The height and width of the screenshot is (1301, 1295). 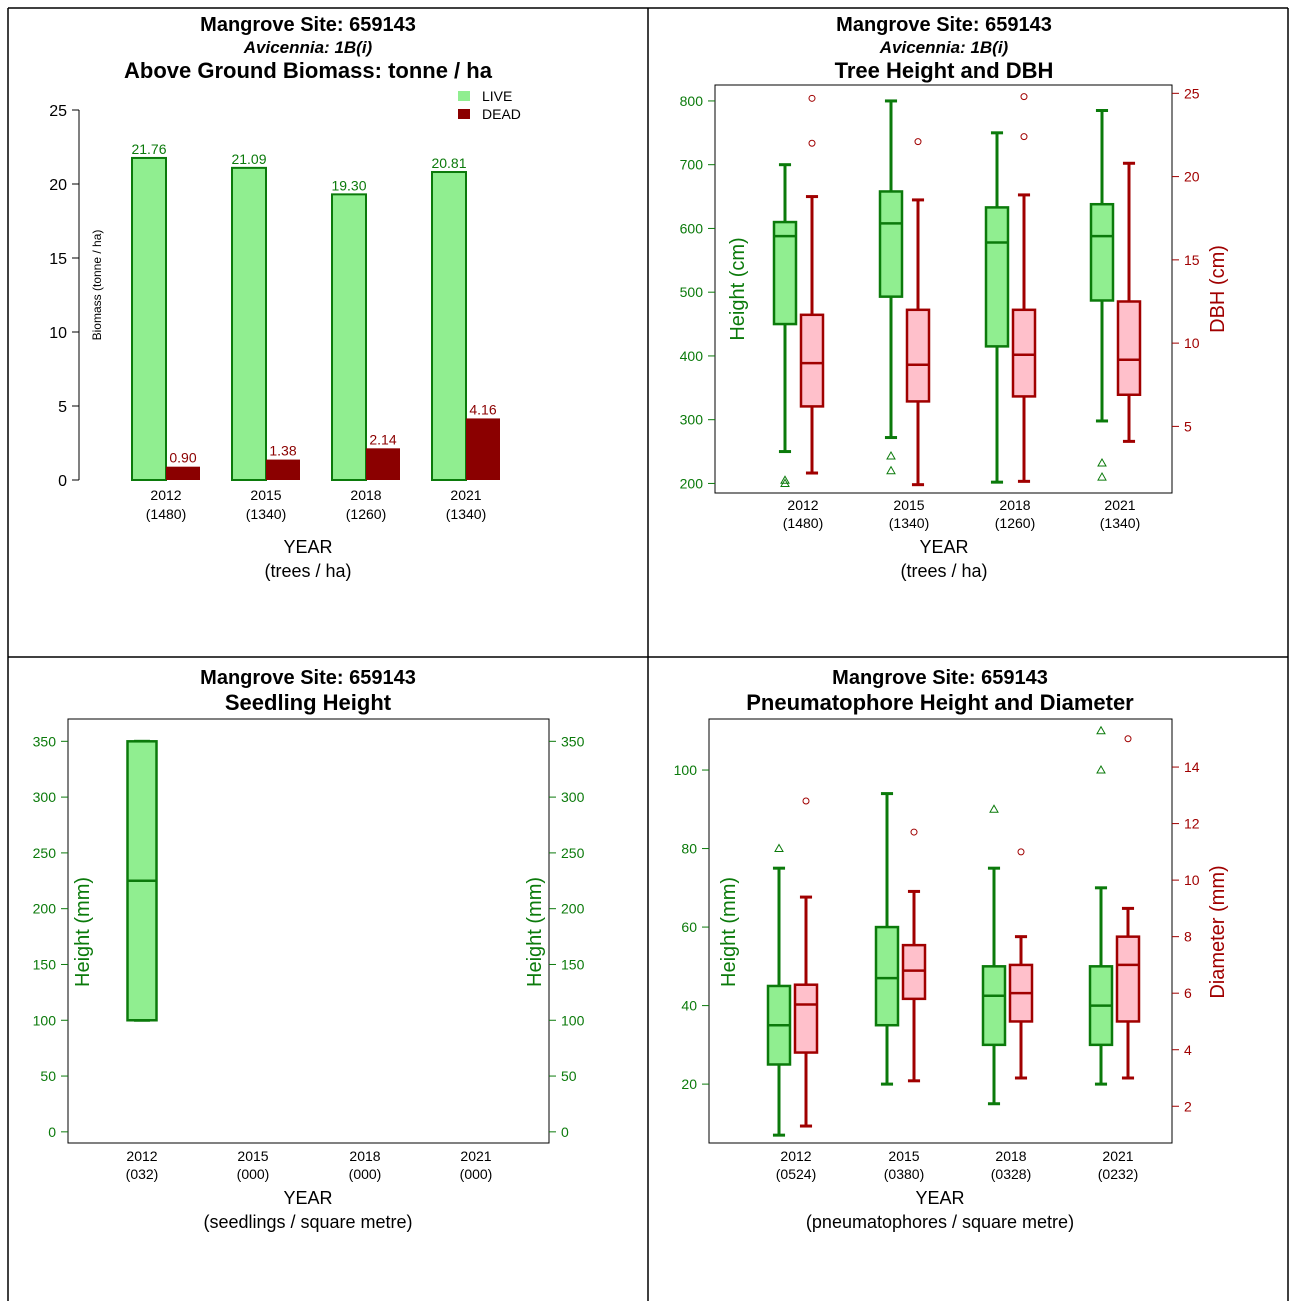 What do you see at coordinates (1186, 936) in the screenshot?
I see `pneumatophore-right-axis: 2 4 6 8 10 12 14` at bounding box center [1186, 936].